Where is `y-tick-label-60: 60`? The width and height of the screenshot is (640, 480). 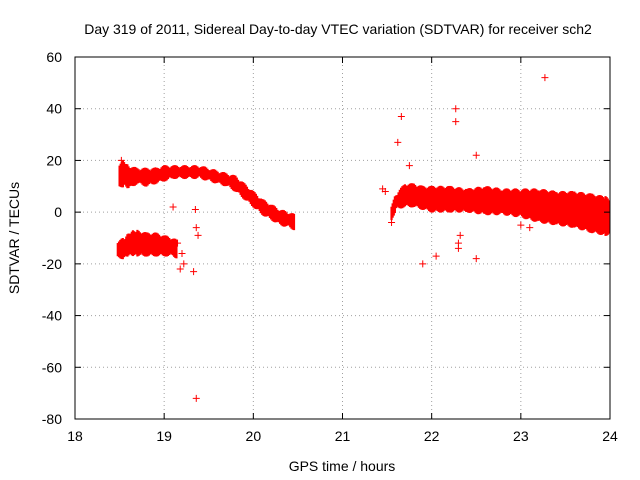
y-tick-label-60: 60 is located at coordinates (54, 57).